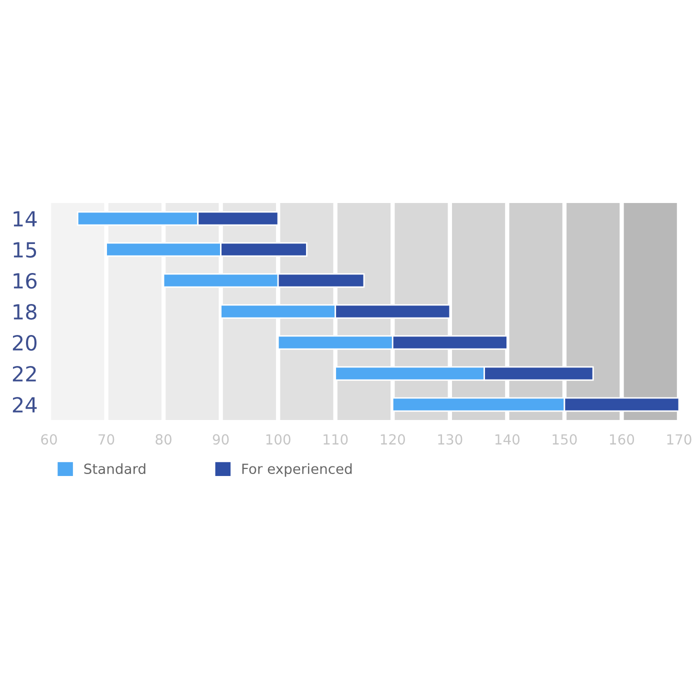  Describe the element at coordinates (164, 439) in the screenshot. I see `x-tick-label: 80` at that location.